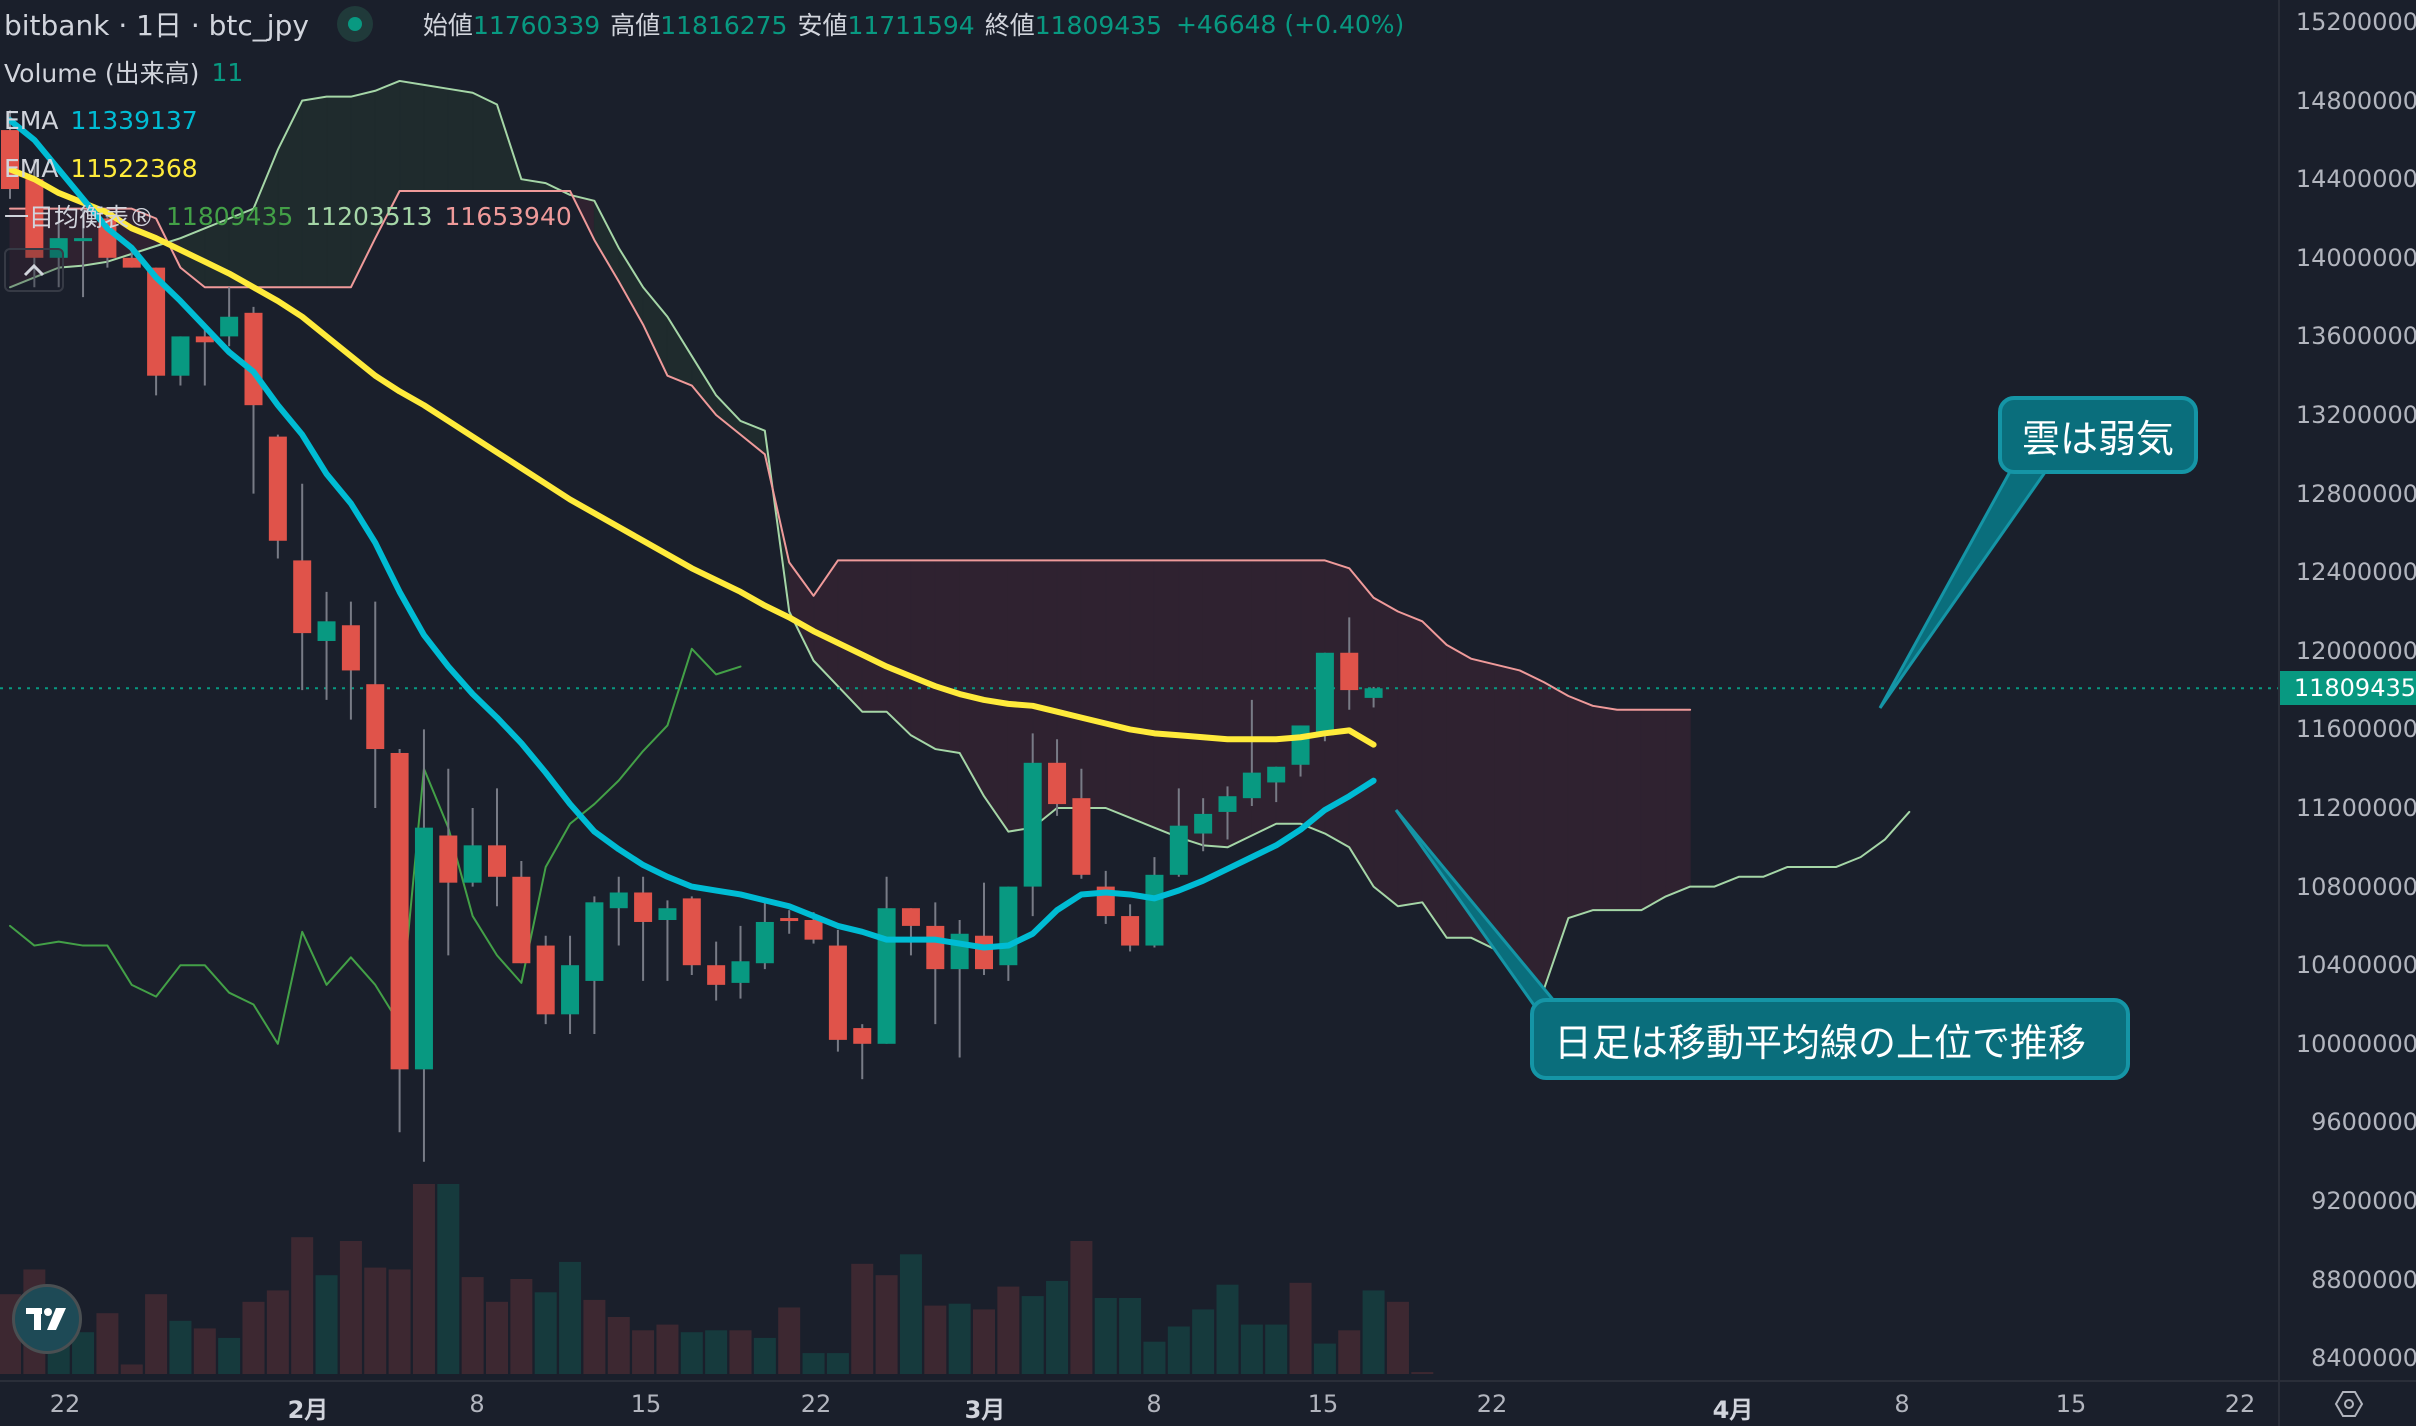 Image resolution: width=2416 pixels, height=1426 pixels. Describe the element at coordinates (704, 72) in the screenshot. I see `legend-volume: Volume (出来高) 11` at that location.